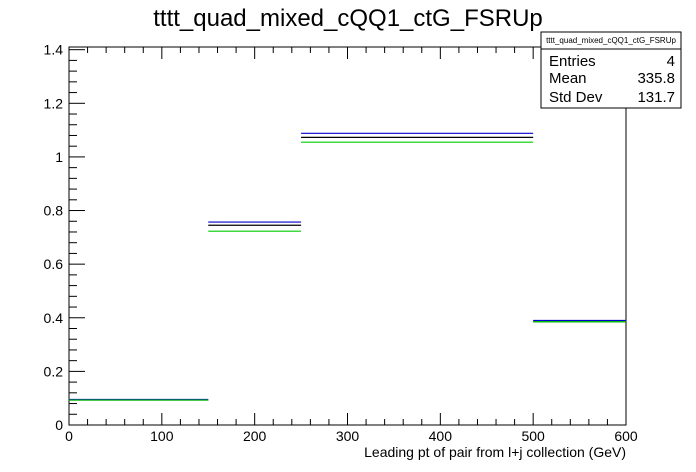 This screenshot has width=696, height=472. I want to click on stats-box-frame, so click(611, 70).